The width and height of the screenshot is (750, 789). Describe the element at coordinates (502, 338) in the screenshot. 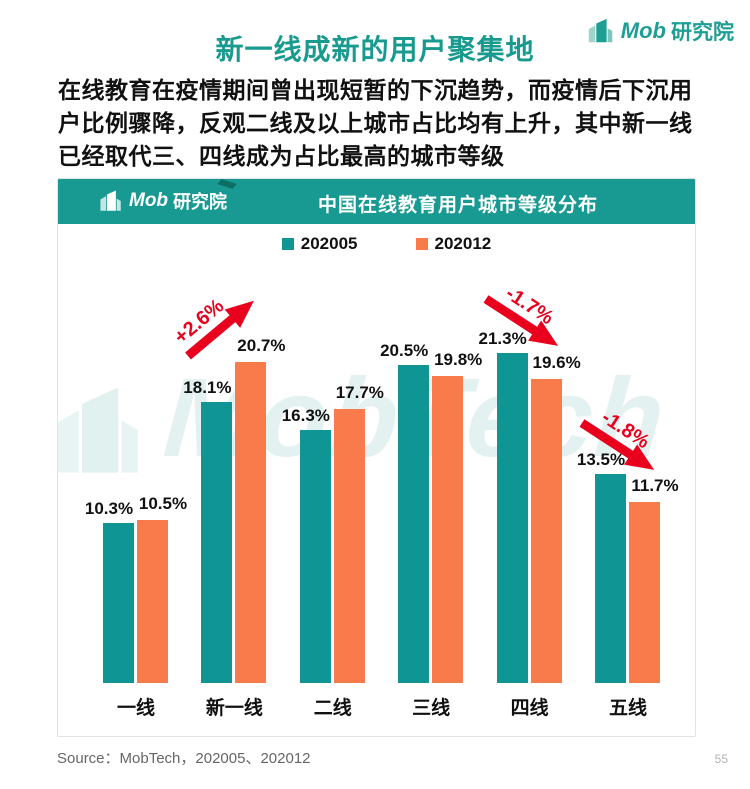

I see `value-label-202005-四线: 21.3%` at that location.